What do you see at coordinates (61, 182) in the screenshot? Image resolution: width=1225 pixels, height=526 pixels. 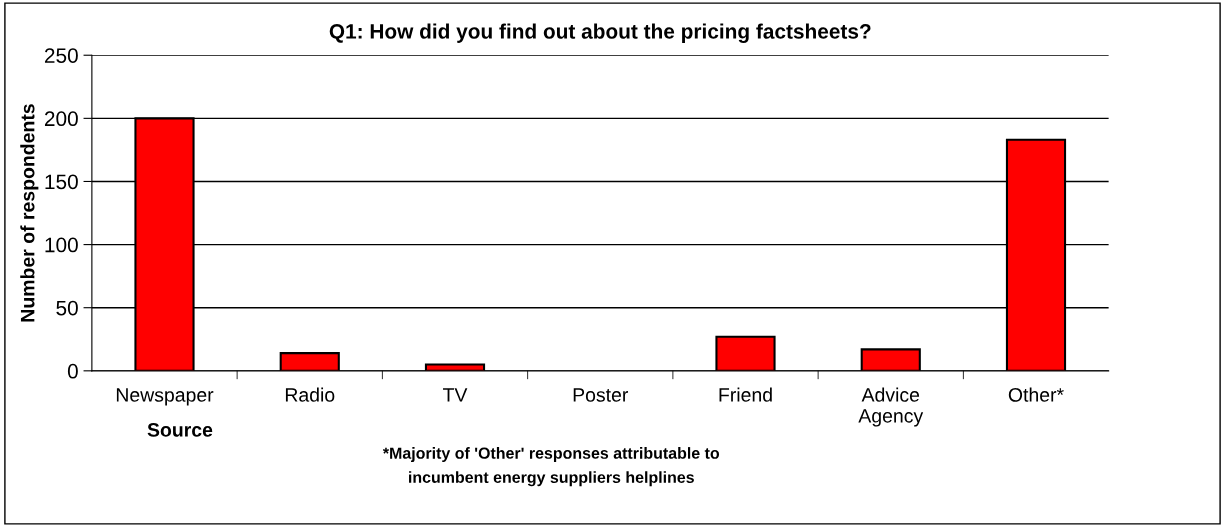 I see `y-tick-label: 150` at bounding box center [61, 182].